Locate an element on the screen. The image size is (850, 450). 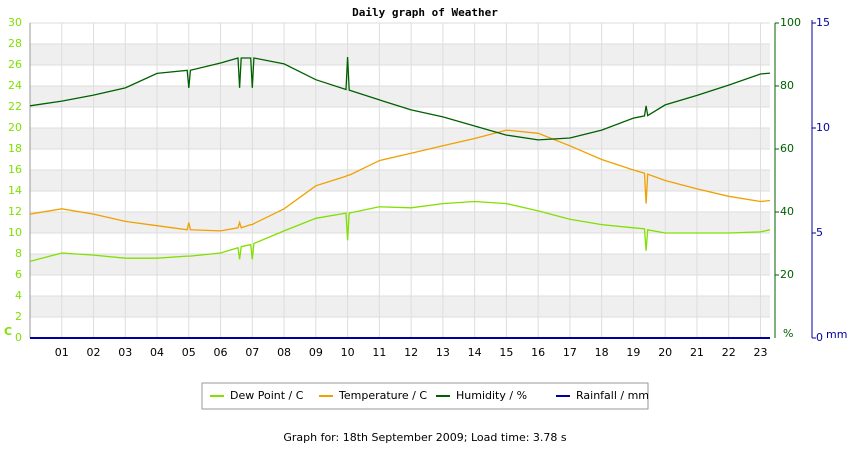
series-line is located at coordinates (400, 231).